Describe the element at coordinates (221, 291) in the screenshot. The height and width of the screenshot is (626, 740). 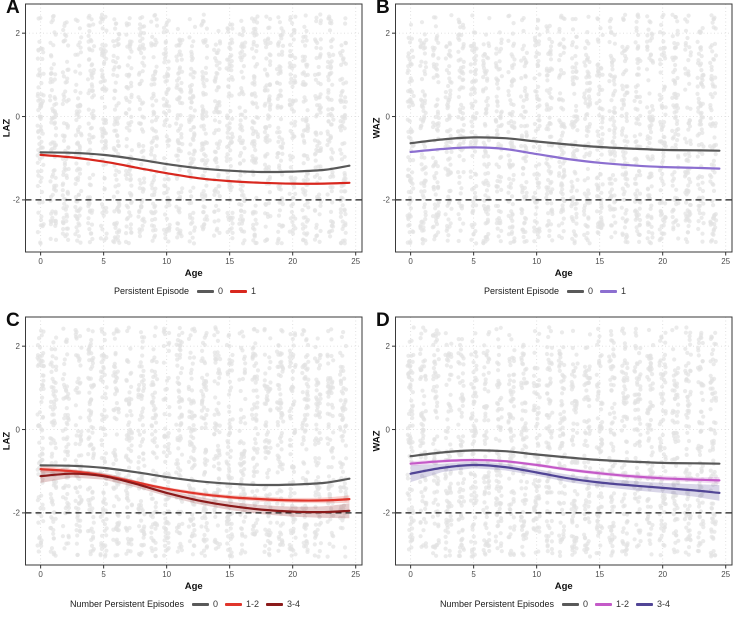
I see `legend-label: 0` at that location.